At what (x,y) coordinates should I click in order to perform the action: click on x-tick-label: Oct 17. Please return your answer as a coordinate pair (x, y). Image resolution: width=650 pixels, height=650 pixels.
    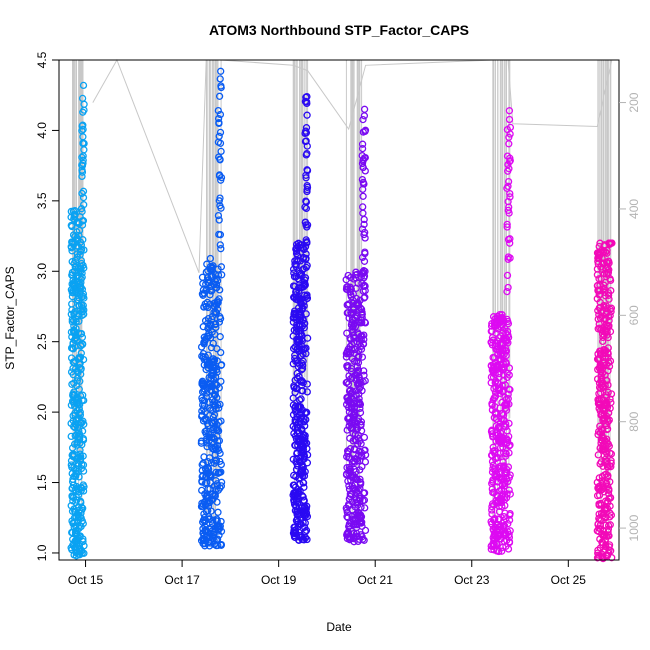
    Looking at the image, I should click on (182, 580).